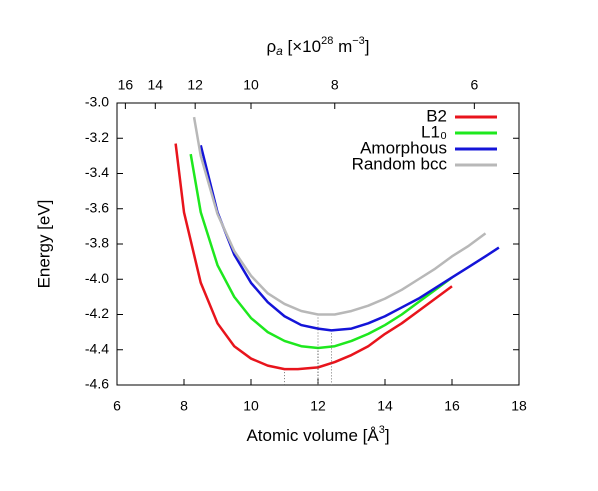 The height and width of the screenshot is (491, 598). What do you see at coordinates (97, 313) in the screenshot?
I see `y-tick-label: -4.2` at bounding box center [97, 313].